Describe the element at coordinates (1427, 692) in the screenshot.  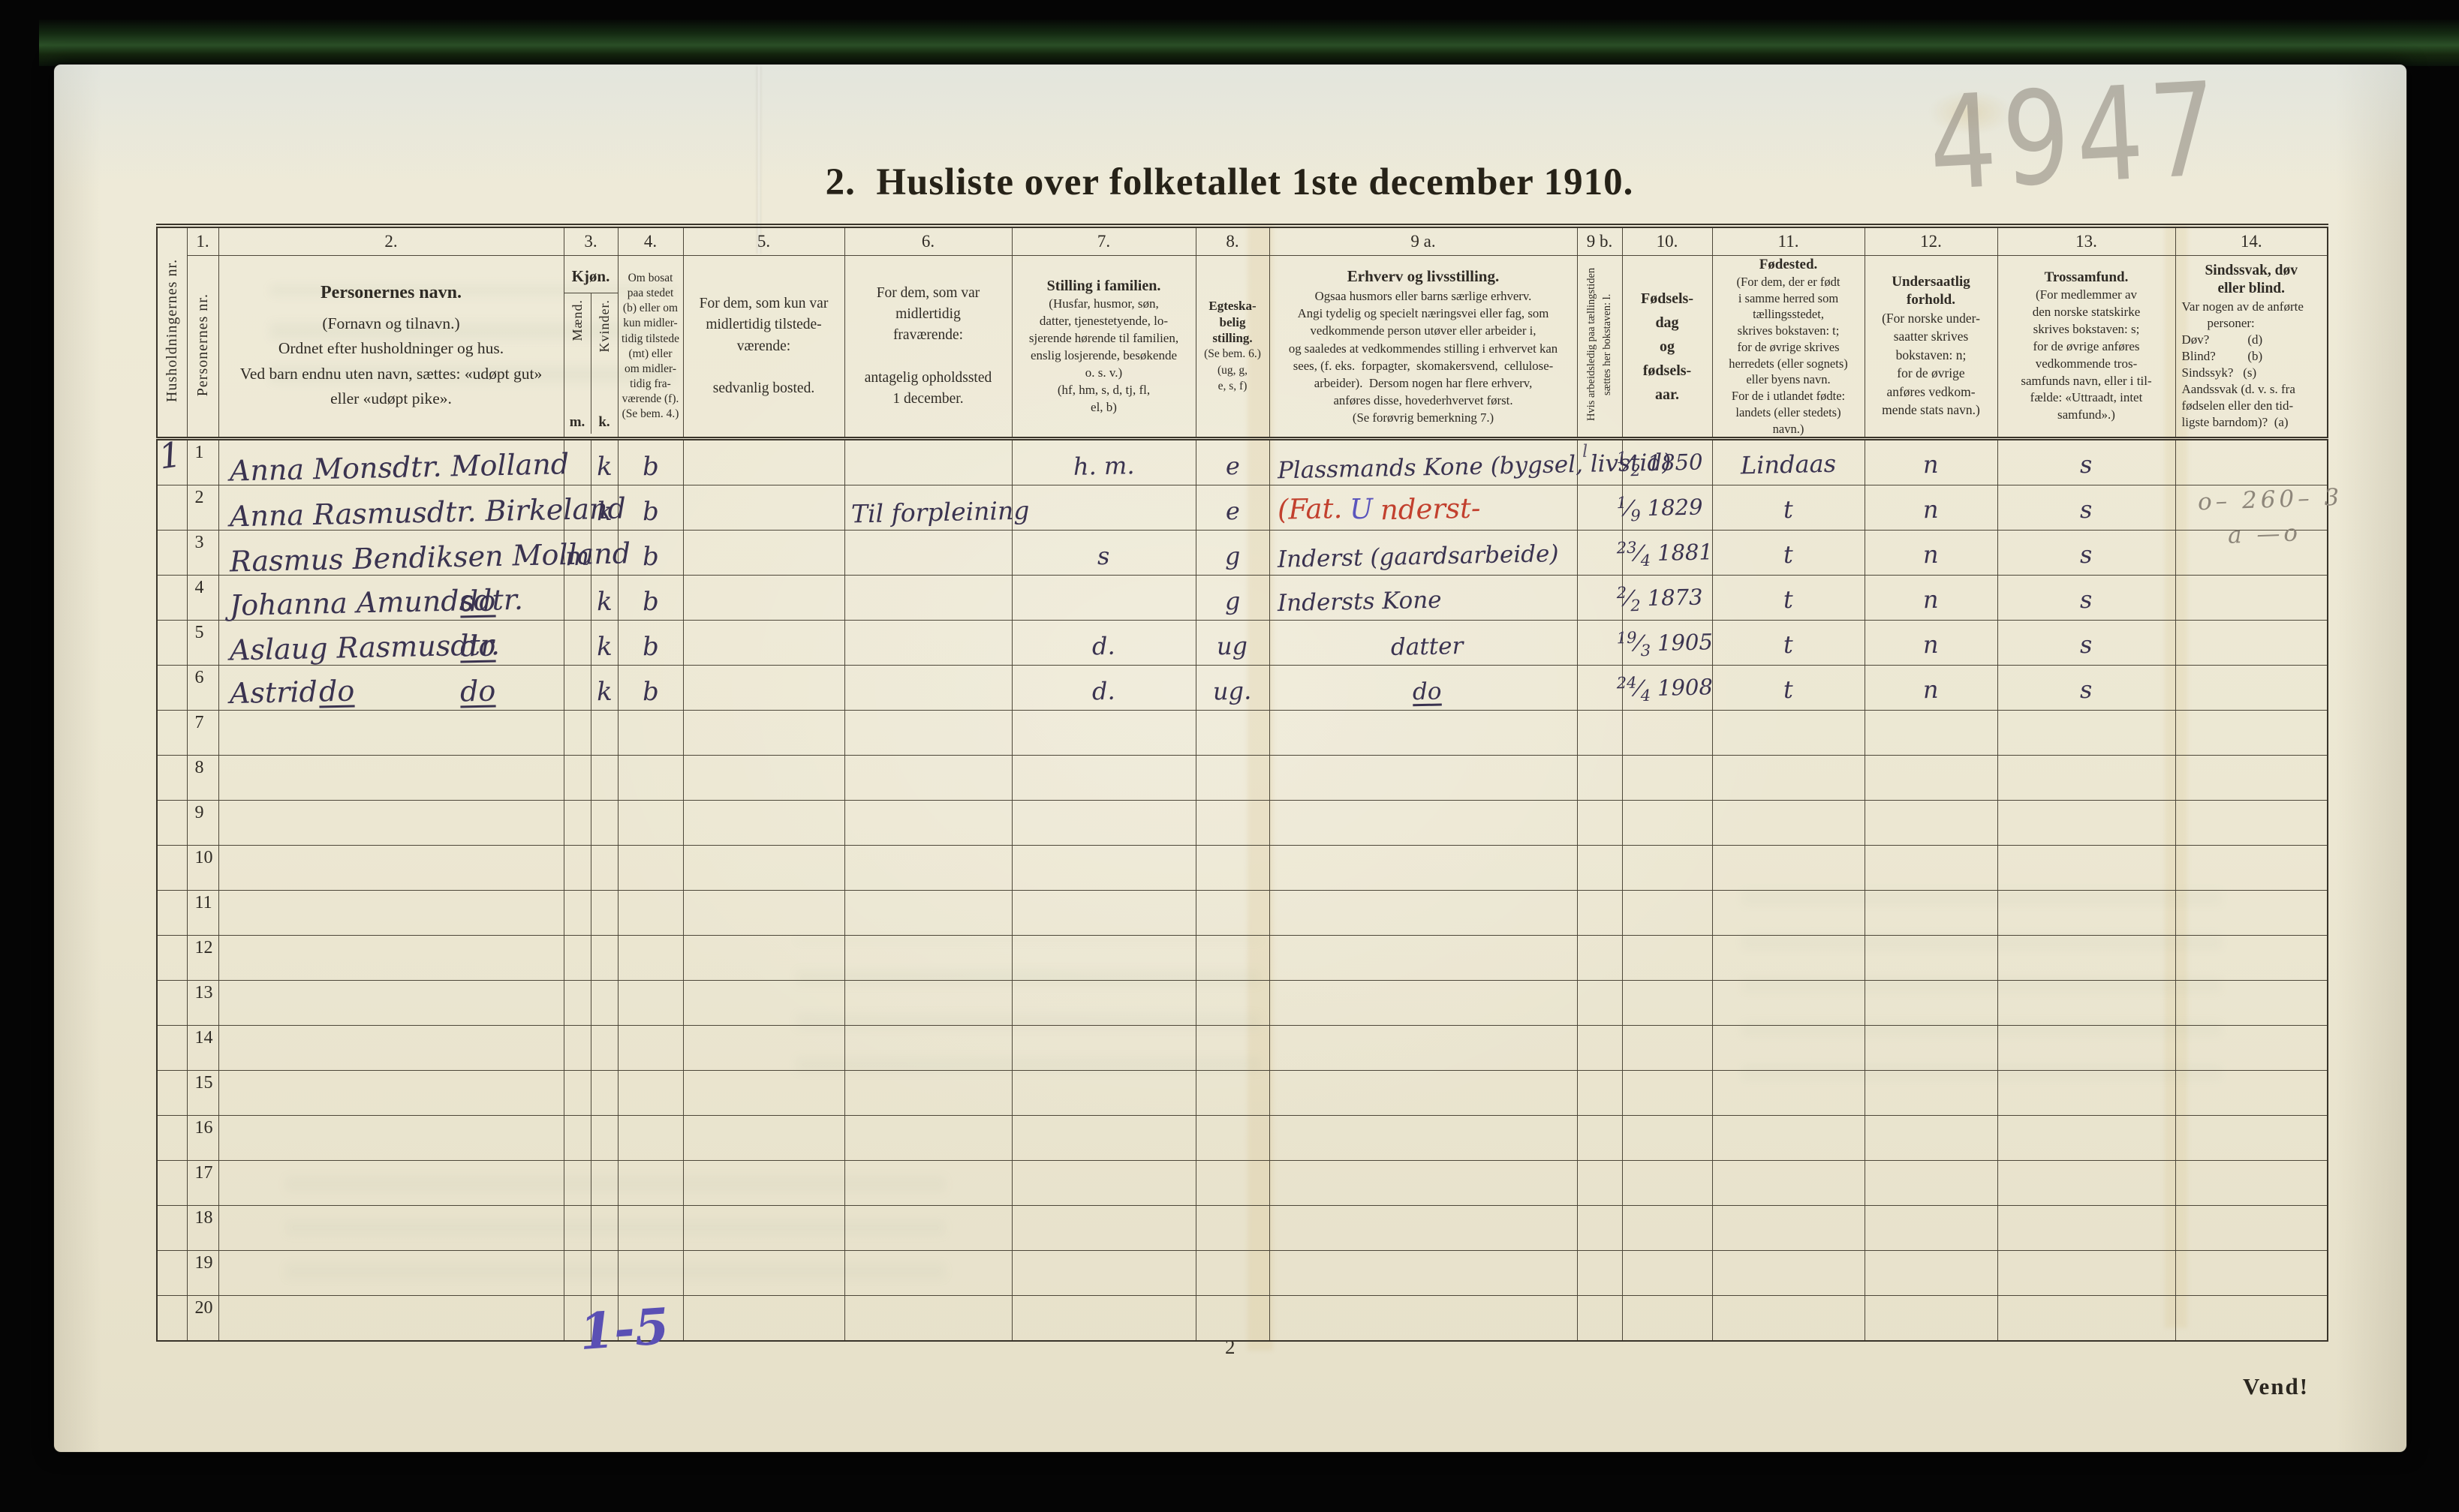
I see `handwritten-entry: do` at that location.